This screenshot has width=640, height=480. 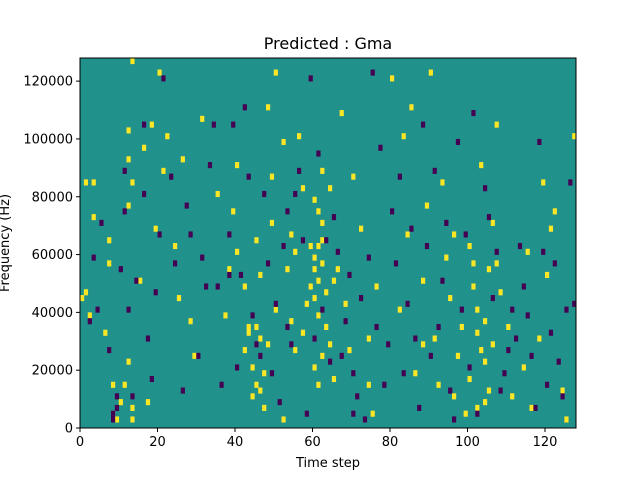 What do you see at coordinates (545, 442) in the screenshot?
I see `x-tick-label: 120` at bounding box center [545, 442].